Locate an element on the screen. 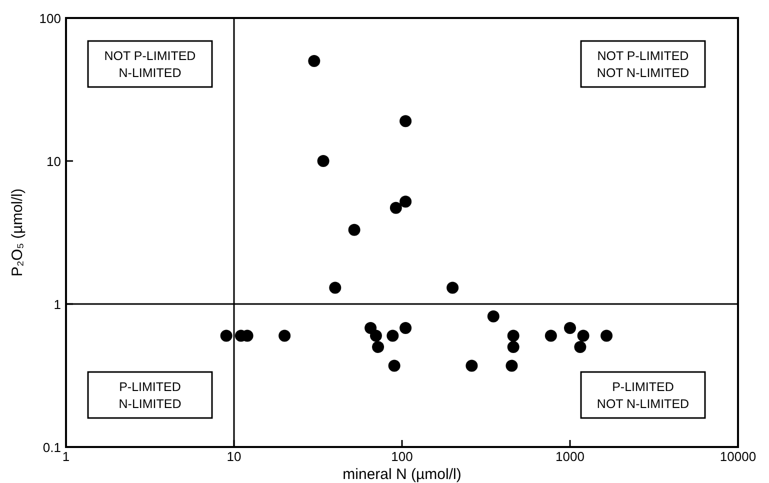 This screenshot has height=483, width=769. annotation: P-LIMITED NOT N-LIMITED is located at coordinates (643, 395).